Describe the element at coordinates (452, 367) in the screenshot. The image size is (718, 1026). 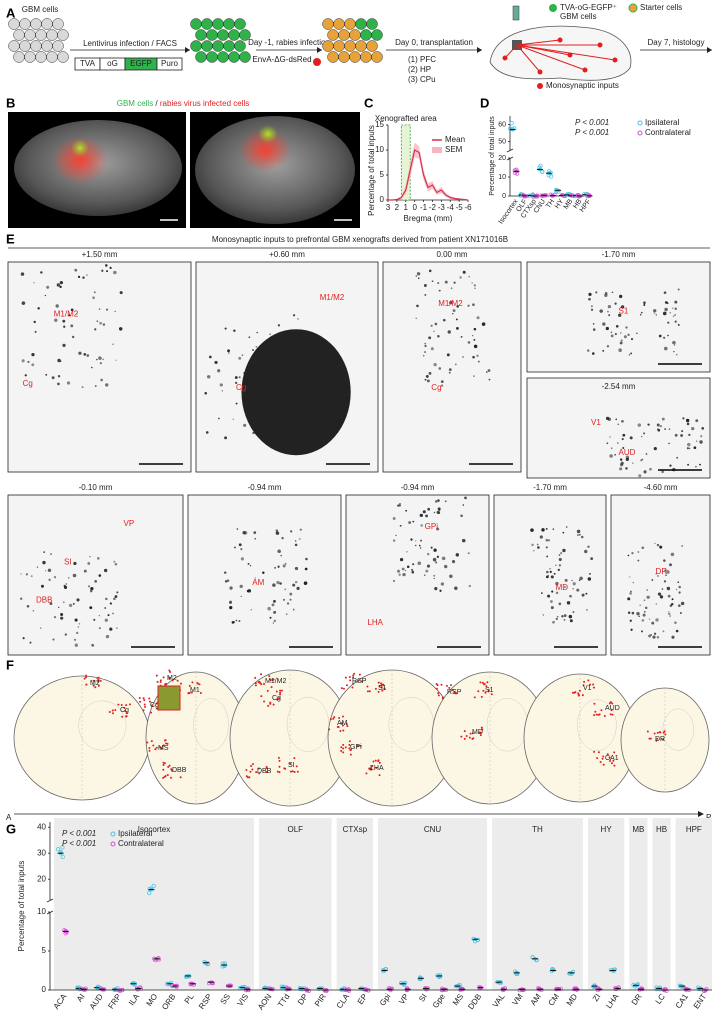
I see `micrograph` at that location.